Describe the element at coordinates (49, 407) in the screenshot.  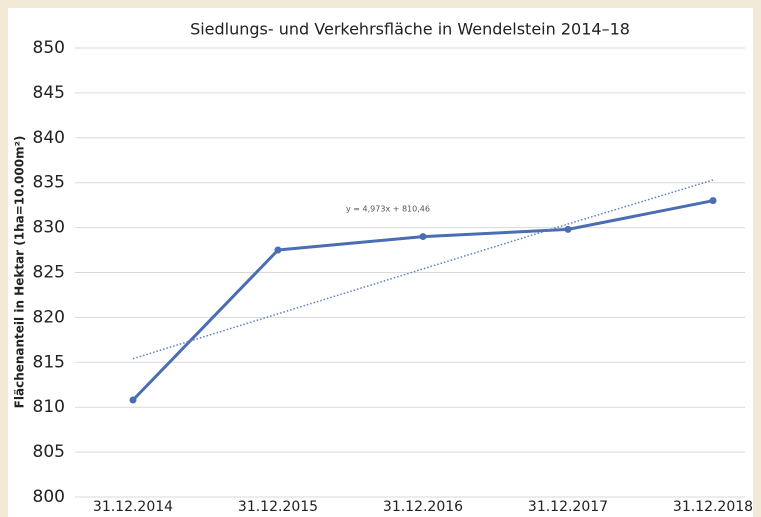
I see `y-tick-label: 810` at that location.